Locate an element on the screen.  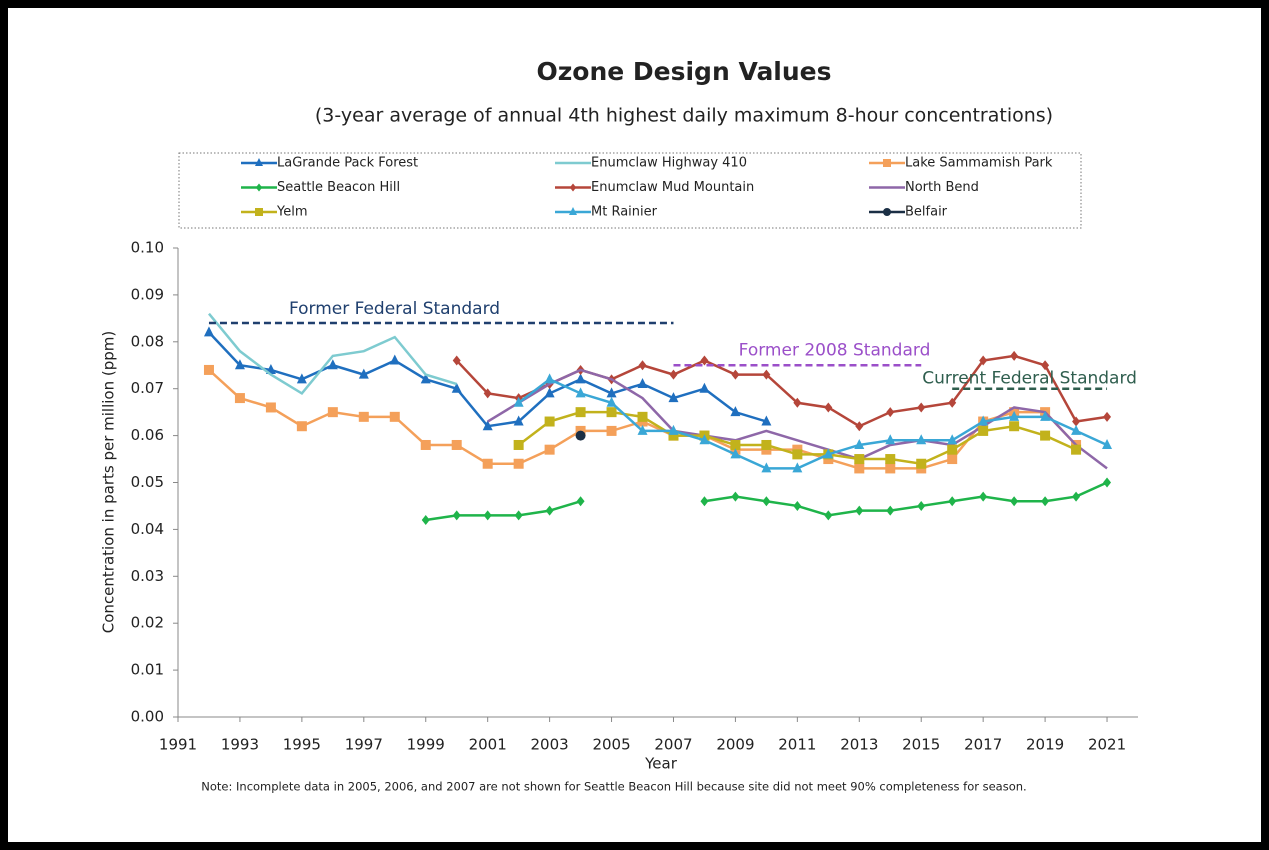
legend-box is located at coordinates (630, 190).